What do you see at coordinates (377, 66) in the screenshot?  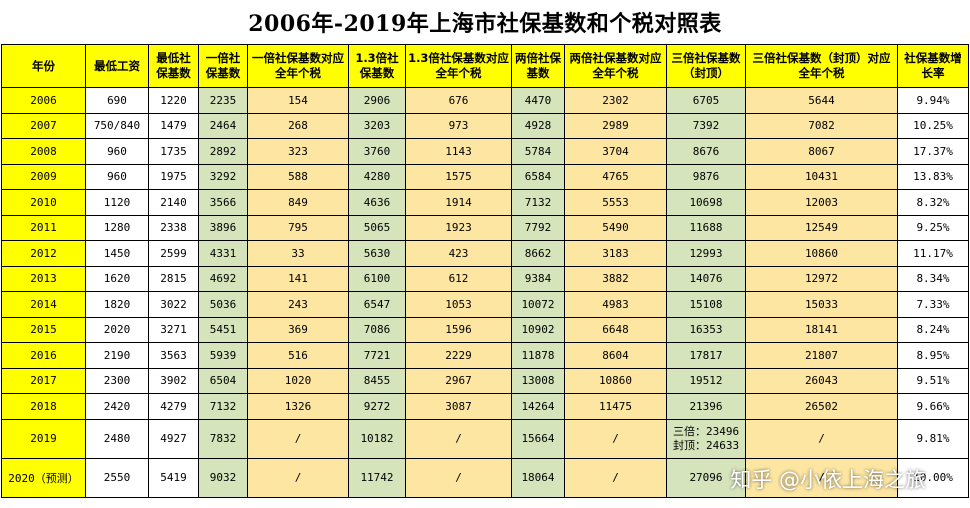 I see `header-base13: 1.3倍社保基数` at bounding box center [377, 66].